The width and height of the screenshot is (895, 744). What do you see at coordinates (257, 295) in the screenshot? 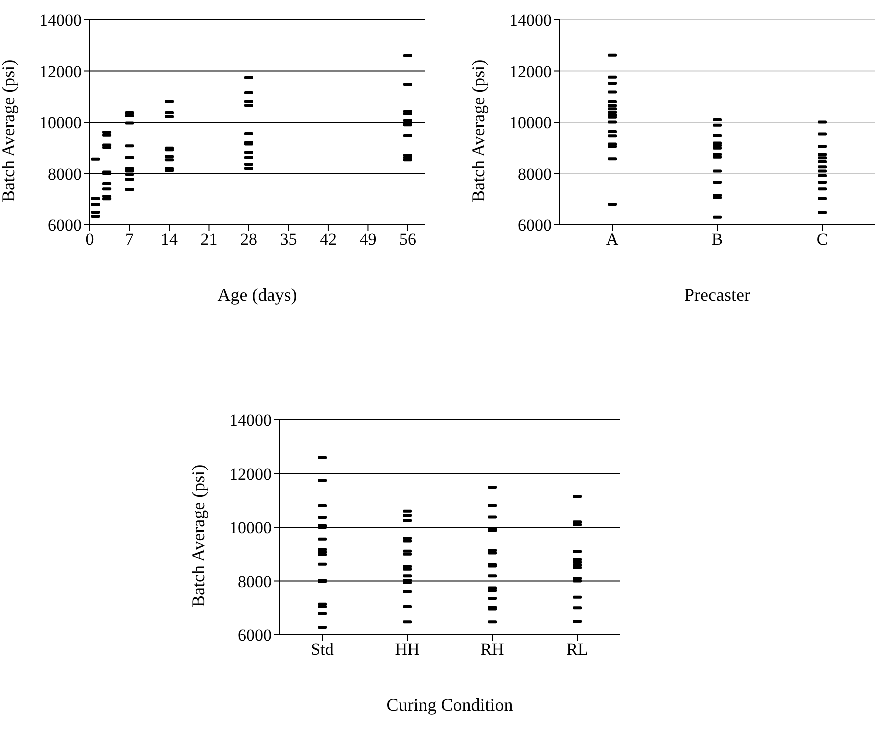
I see `x-axis-title: Age (days)` at bounding box center [257, 295].